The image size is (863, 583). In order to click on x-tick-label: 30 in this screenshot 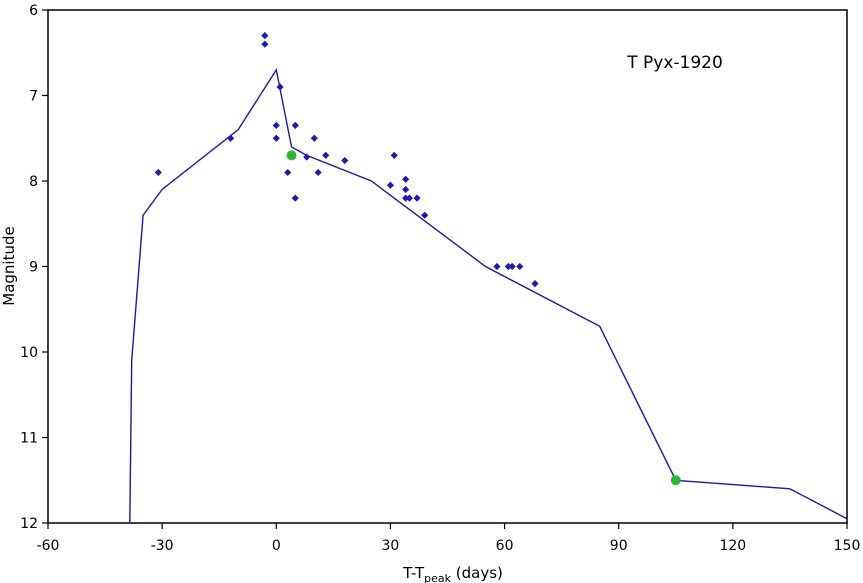, I will do `click(391, 546)`.